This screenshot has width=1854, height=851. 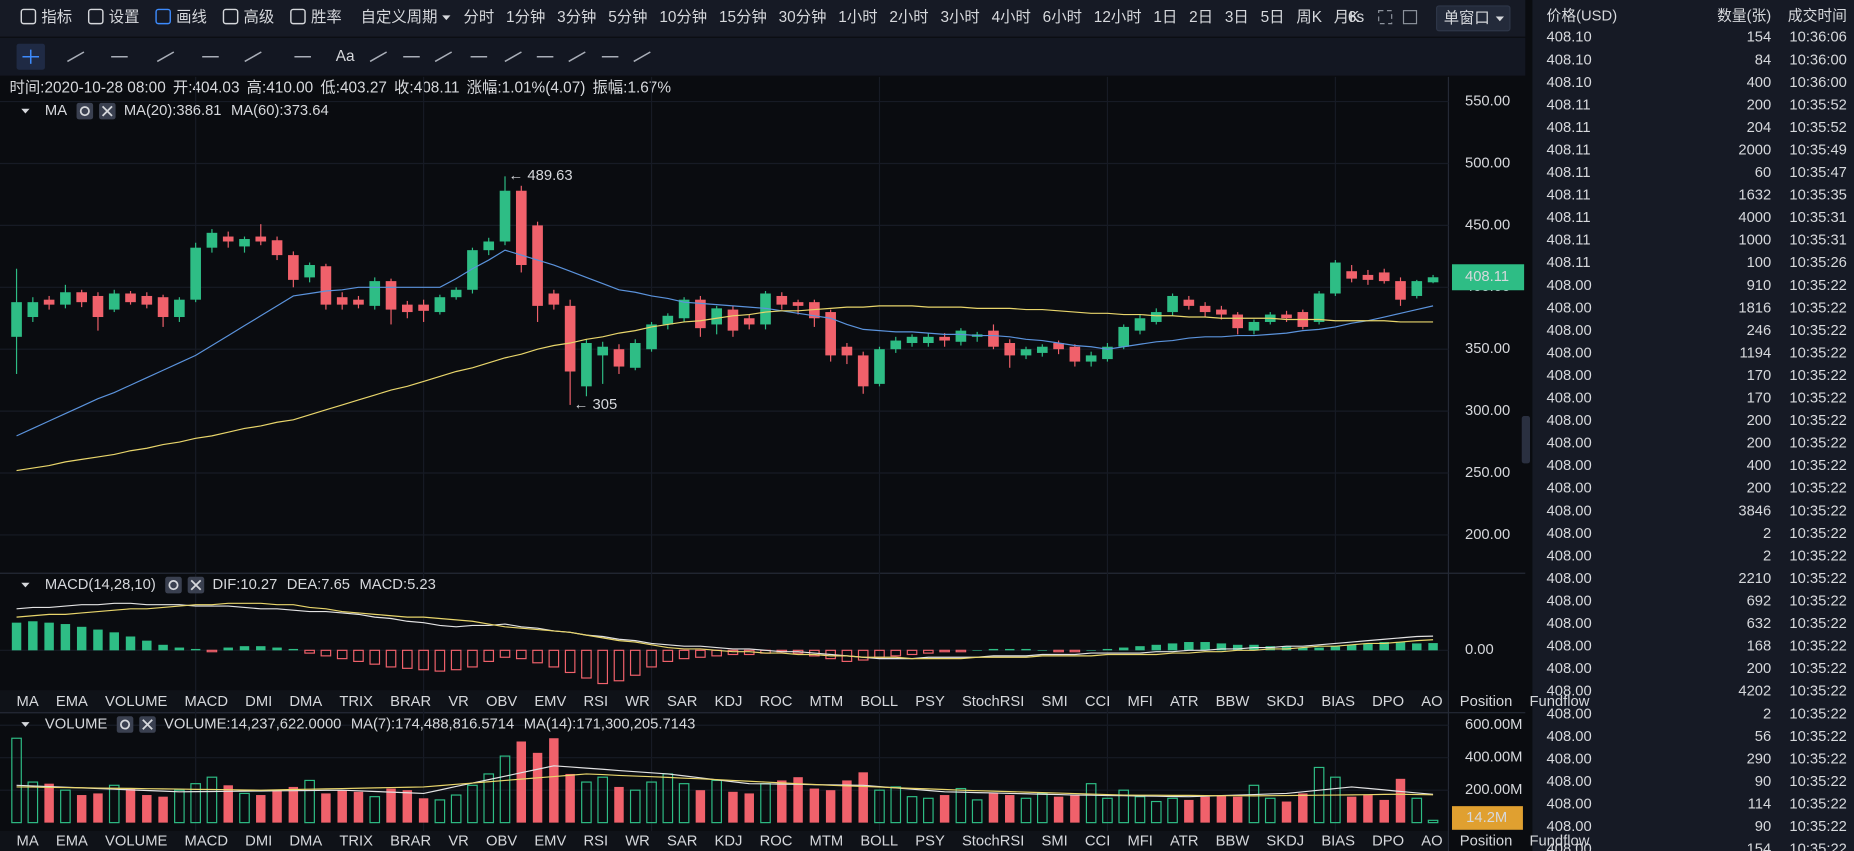 What do you see at coordinates (191, 17) in the screenshot?
I see `tool-button: 画线` at bounding box center [191, 17].